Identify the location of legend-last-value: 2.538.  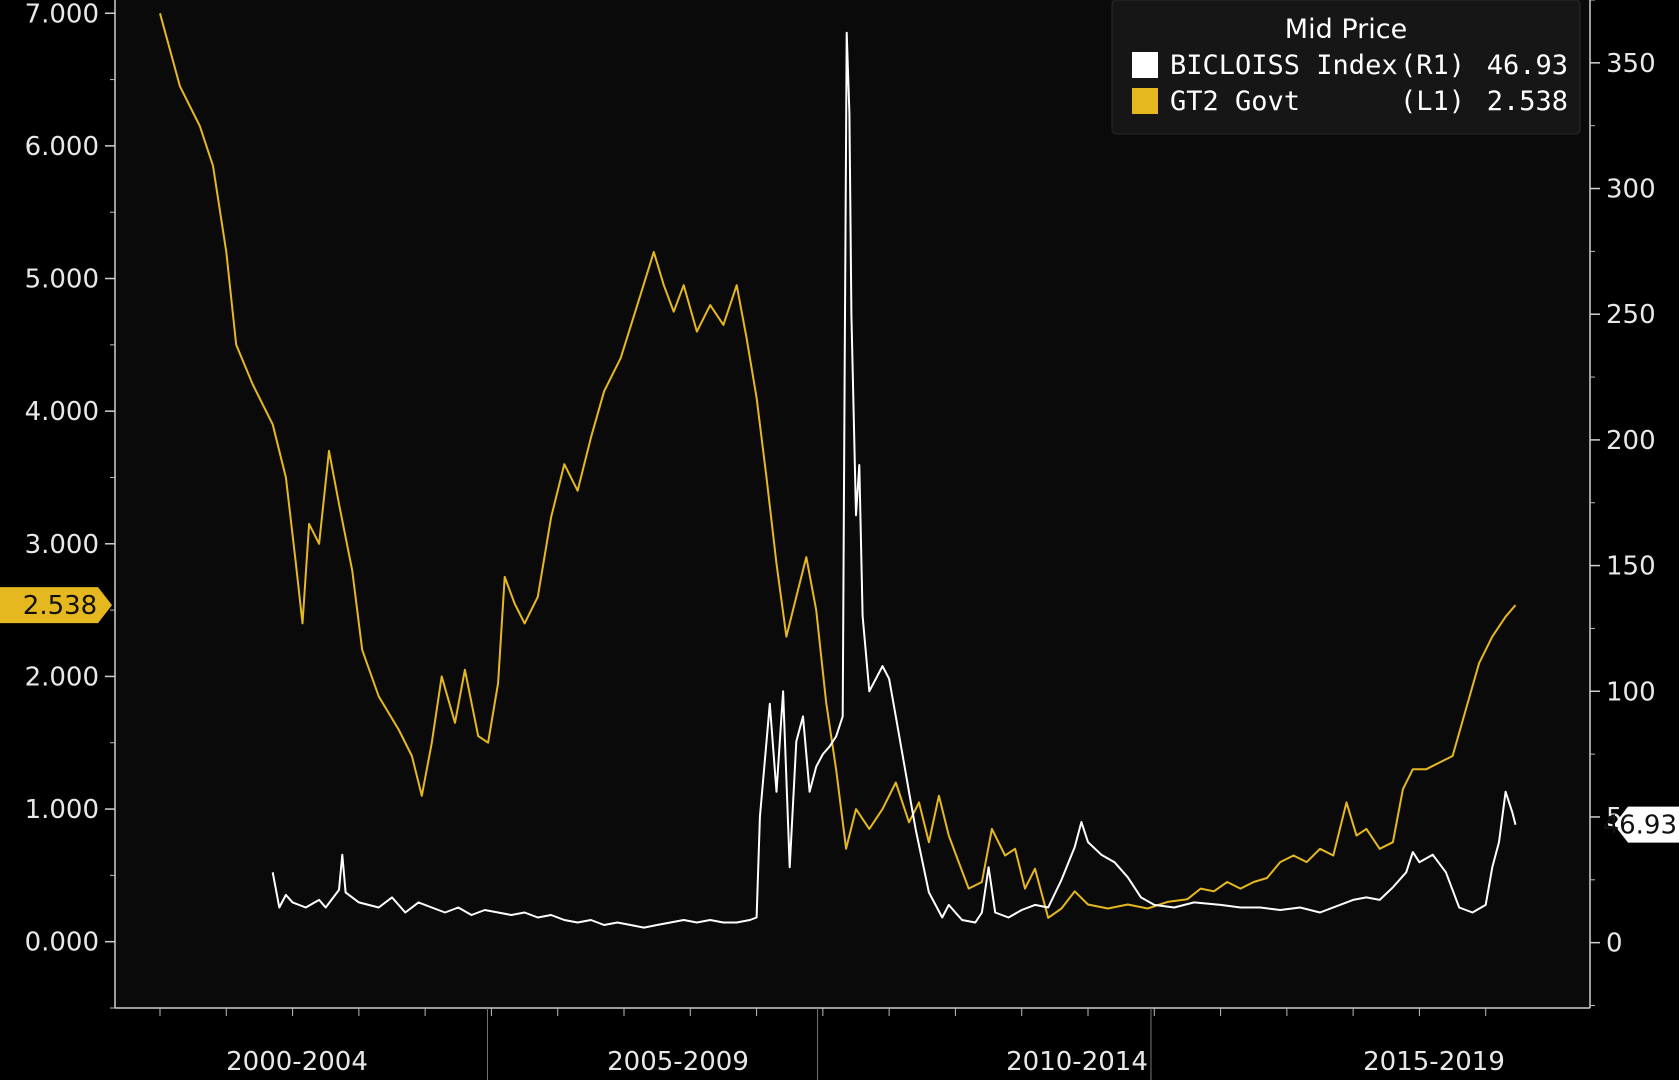
(1527, 101).